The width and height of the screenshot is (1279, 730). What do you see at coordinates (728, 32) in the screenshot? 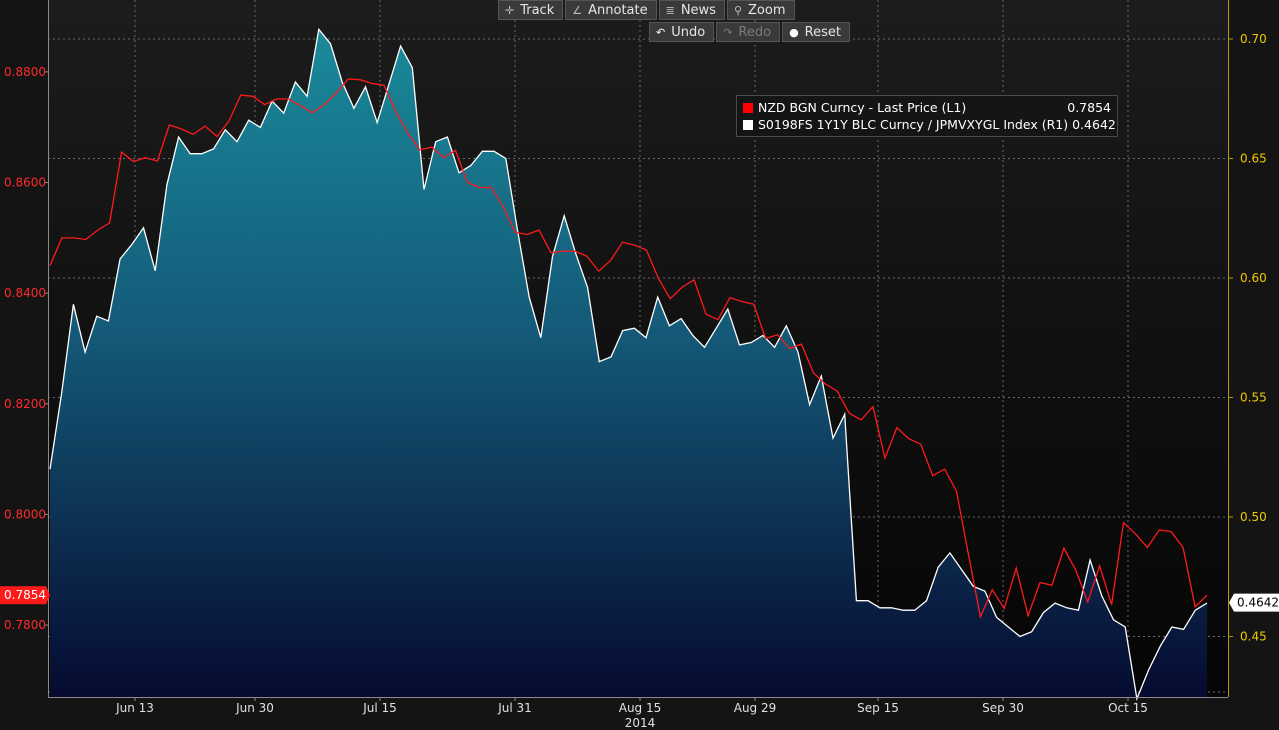
I see `redo-icon: ↷` at bounding box center [728, 32].